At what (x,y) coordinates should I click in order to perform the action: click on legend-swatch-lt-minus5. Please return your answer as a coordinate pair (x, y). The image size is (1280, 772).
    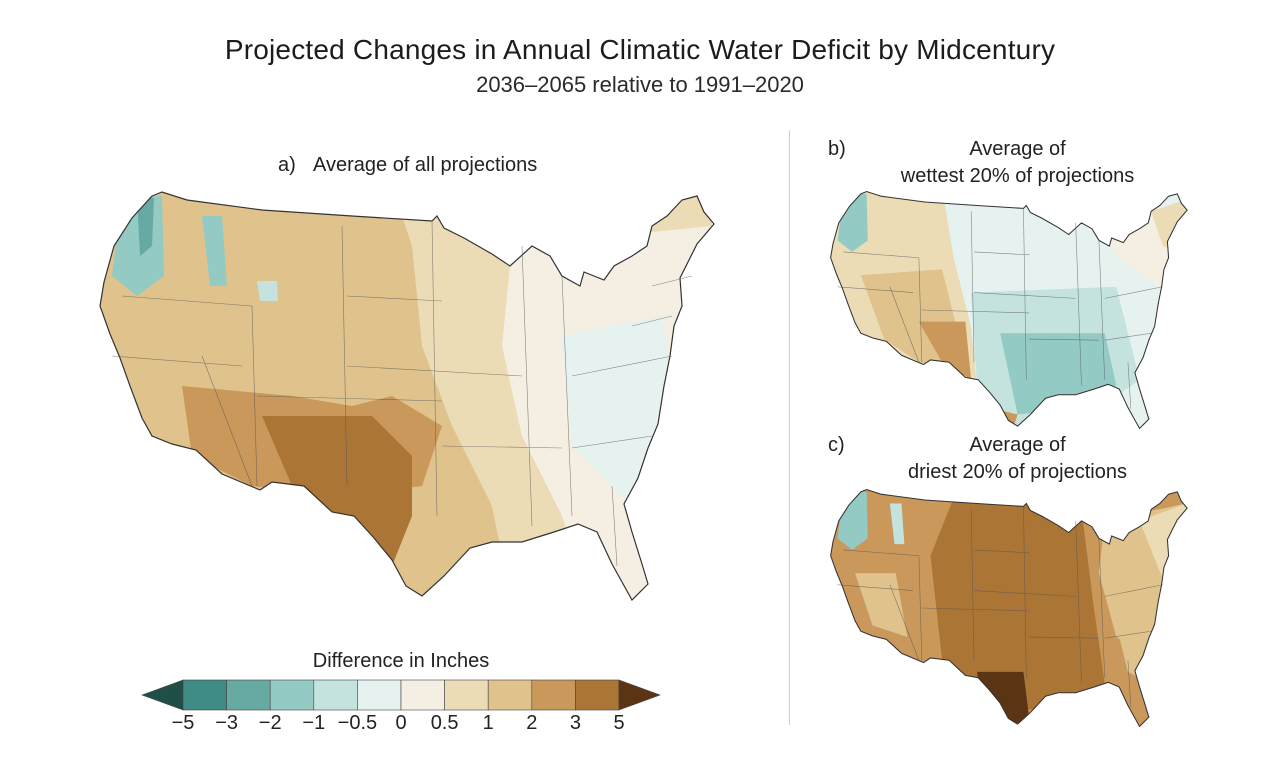
    Looking at the image, I should click on (162, 695).